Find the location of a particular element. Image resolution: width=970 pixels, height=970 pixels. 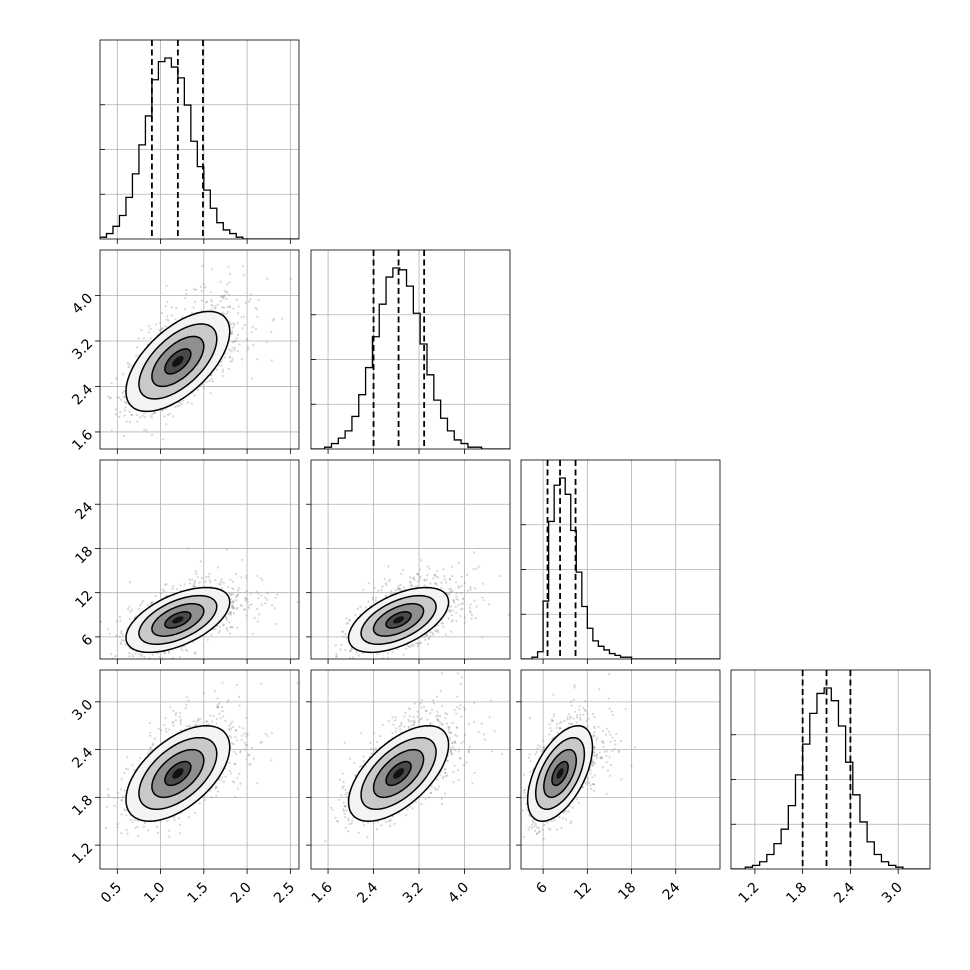

histogram-step is located at coordinates (199, 148).